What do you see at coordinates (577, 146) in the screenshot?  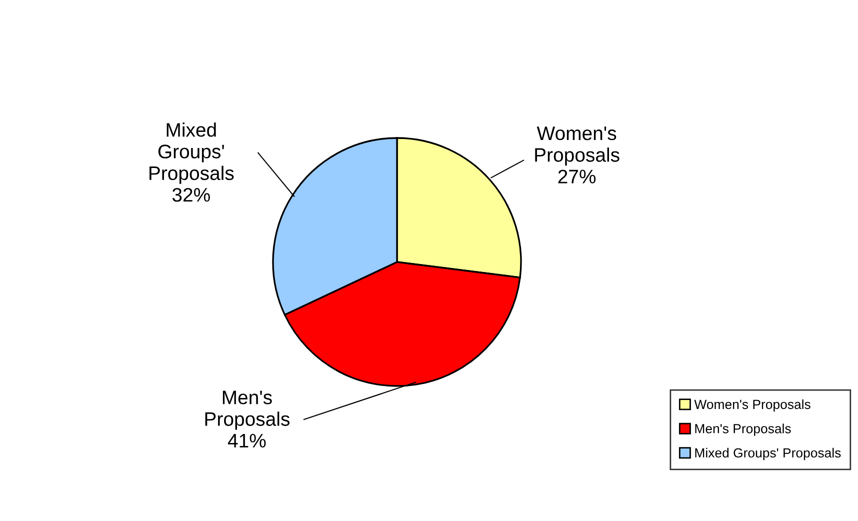 I see `slice-label: Women's Proposals` at bounding box center [577, 146].